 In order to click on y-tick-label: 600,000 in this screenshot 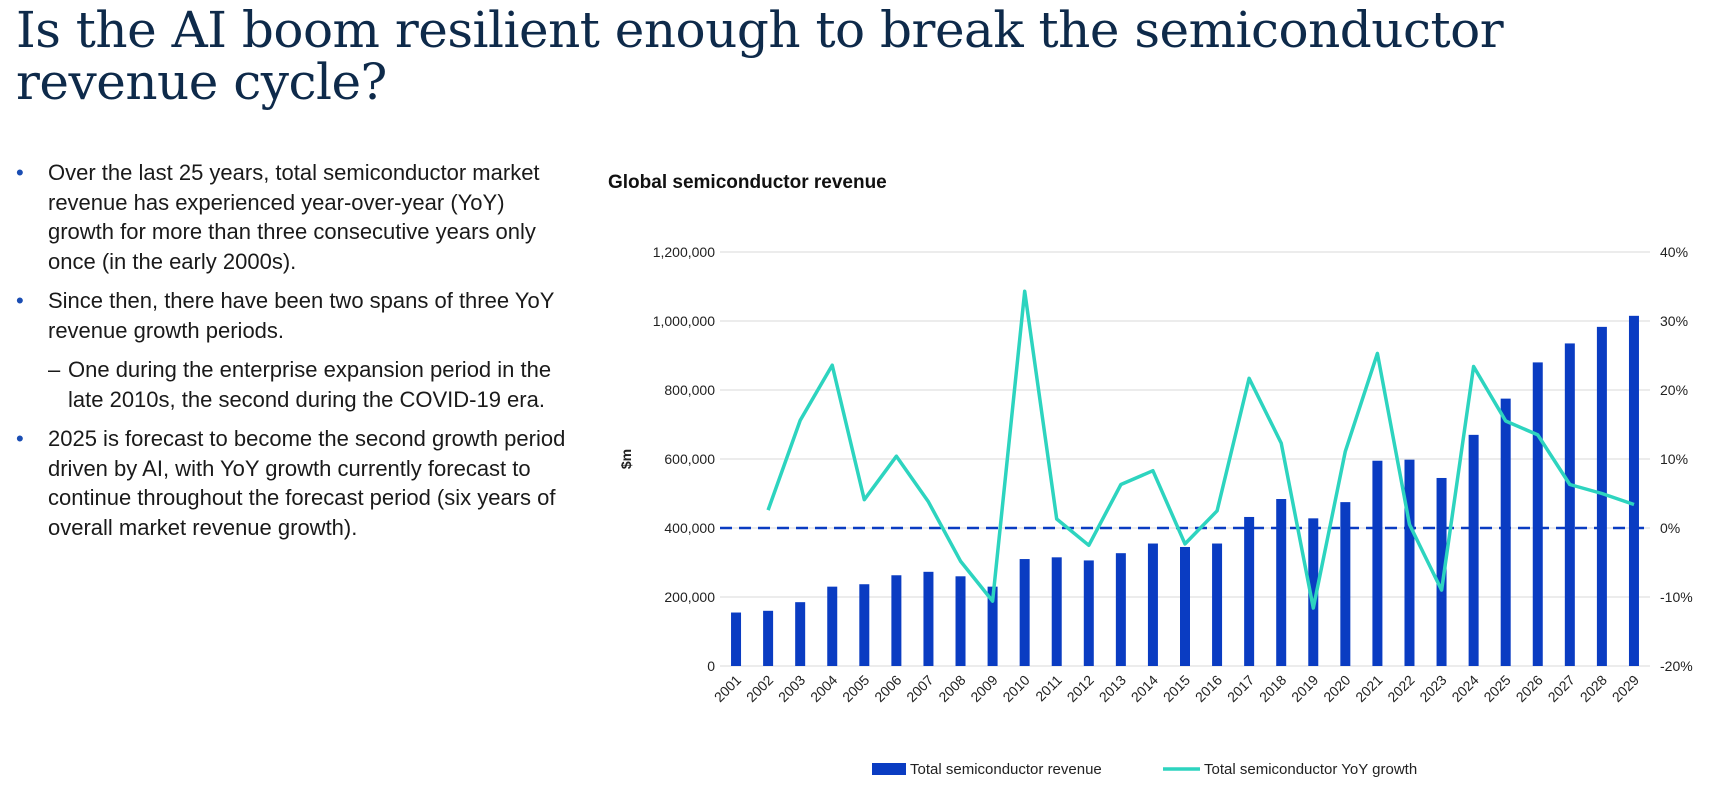, I will do `click(689, 459)`.